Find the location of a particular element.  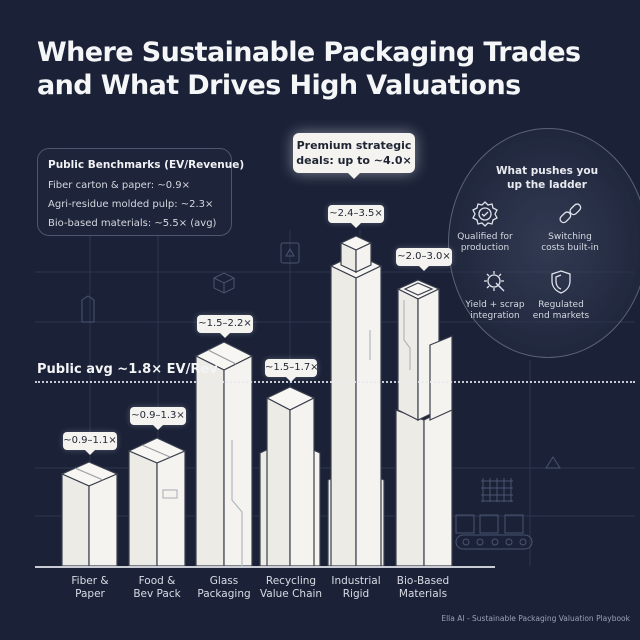

public-avg-label: Public avg ~1.8× EV/Rev is located at coordinates (127, 369).